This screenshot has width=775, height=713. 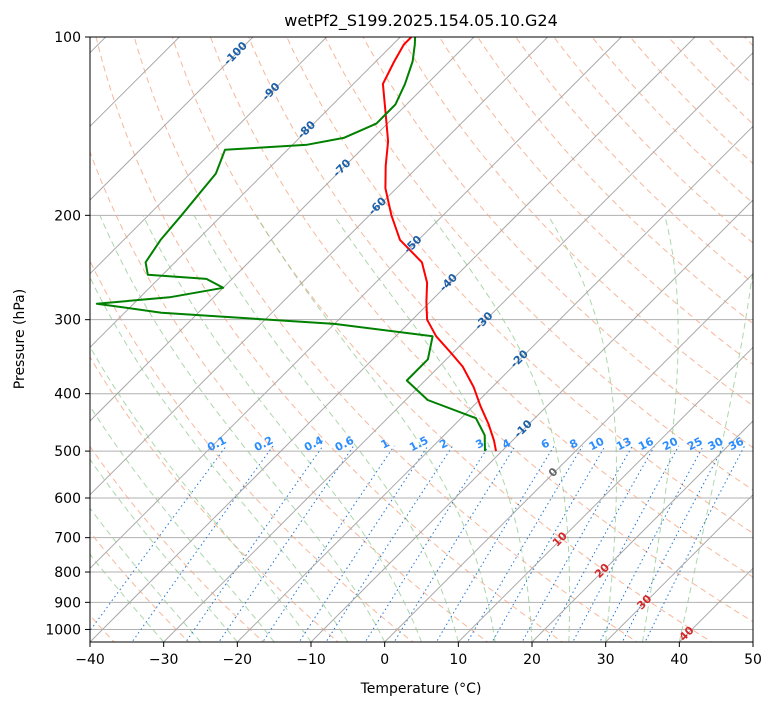 I want to click on x-tick-label: 40, so click(x=679, y=660).